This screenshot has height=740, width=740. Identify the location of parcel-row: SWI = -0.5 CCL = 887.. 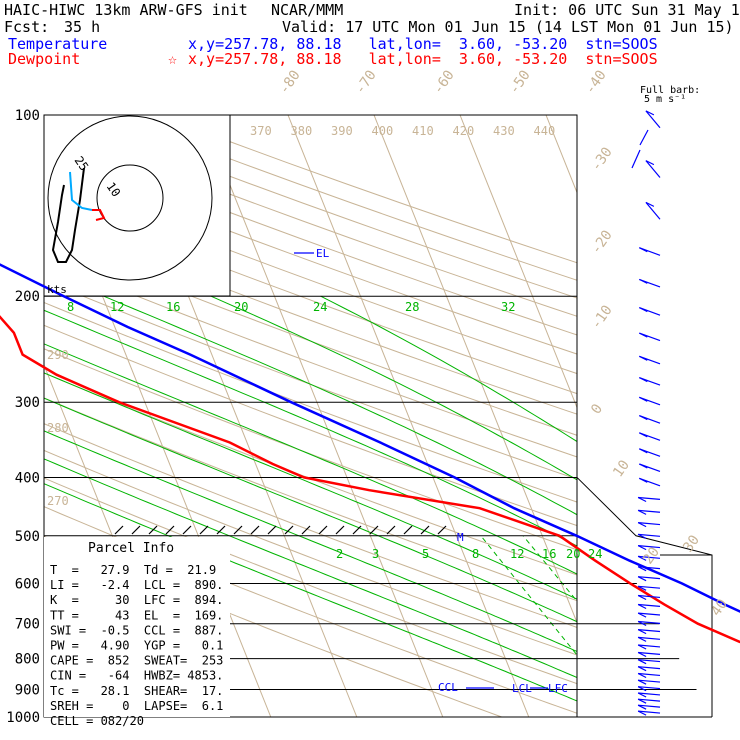
(136, 630).